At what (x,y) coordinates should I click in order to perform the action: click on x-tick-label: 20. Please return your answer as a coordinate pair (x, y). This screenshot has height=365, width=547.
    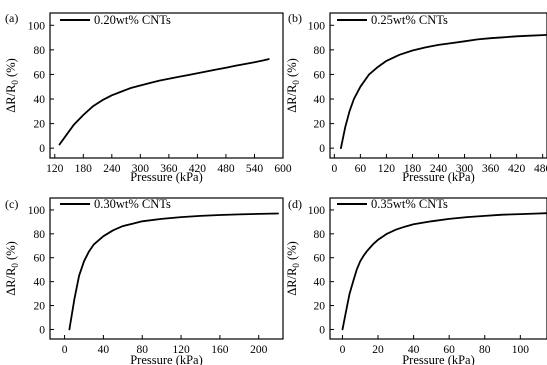
    Looking at the image, I should click on (378, 350).